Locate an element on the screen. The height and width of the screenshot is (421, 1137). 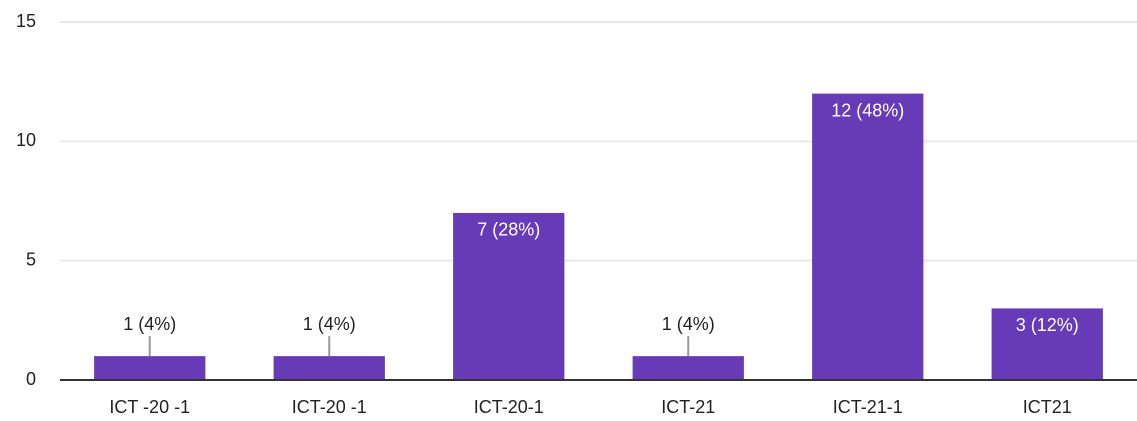
x-tick-label: ICT-21 is located at coordinates (688, 407).